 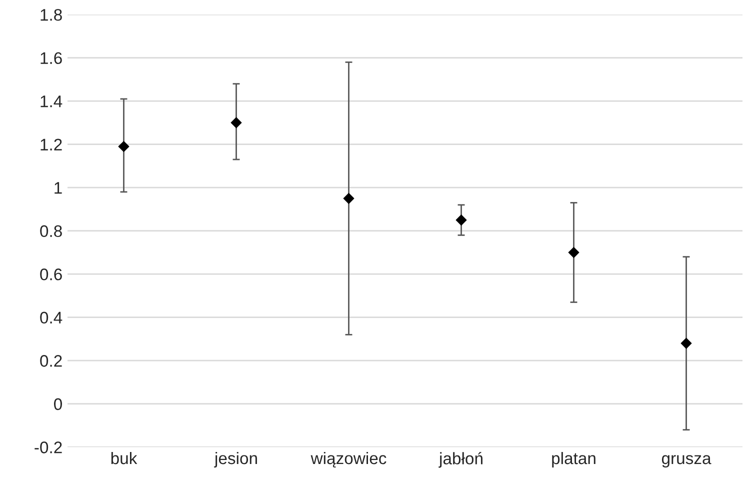 I want to click on x-tick-label: platan, so click(x=574, y=460).